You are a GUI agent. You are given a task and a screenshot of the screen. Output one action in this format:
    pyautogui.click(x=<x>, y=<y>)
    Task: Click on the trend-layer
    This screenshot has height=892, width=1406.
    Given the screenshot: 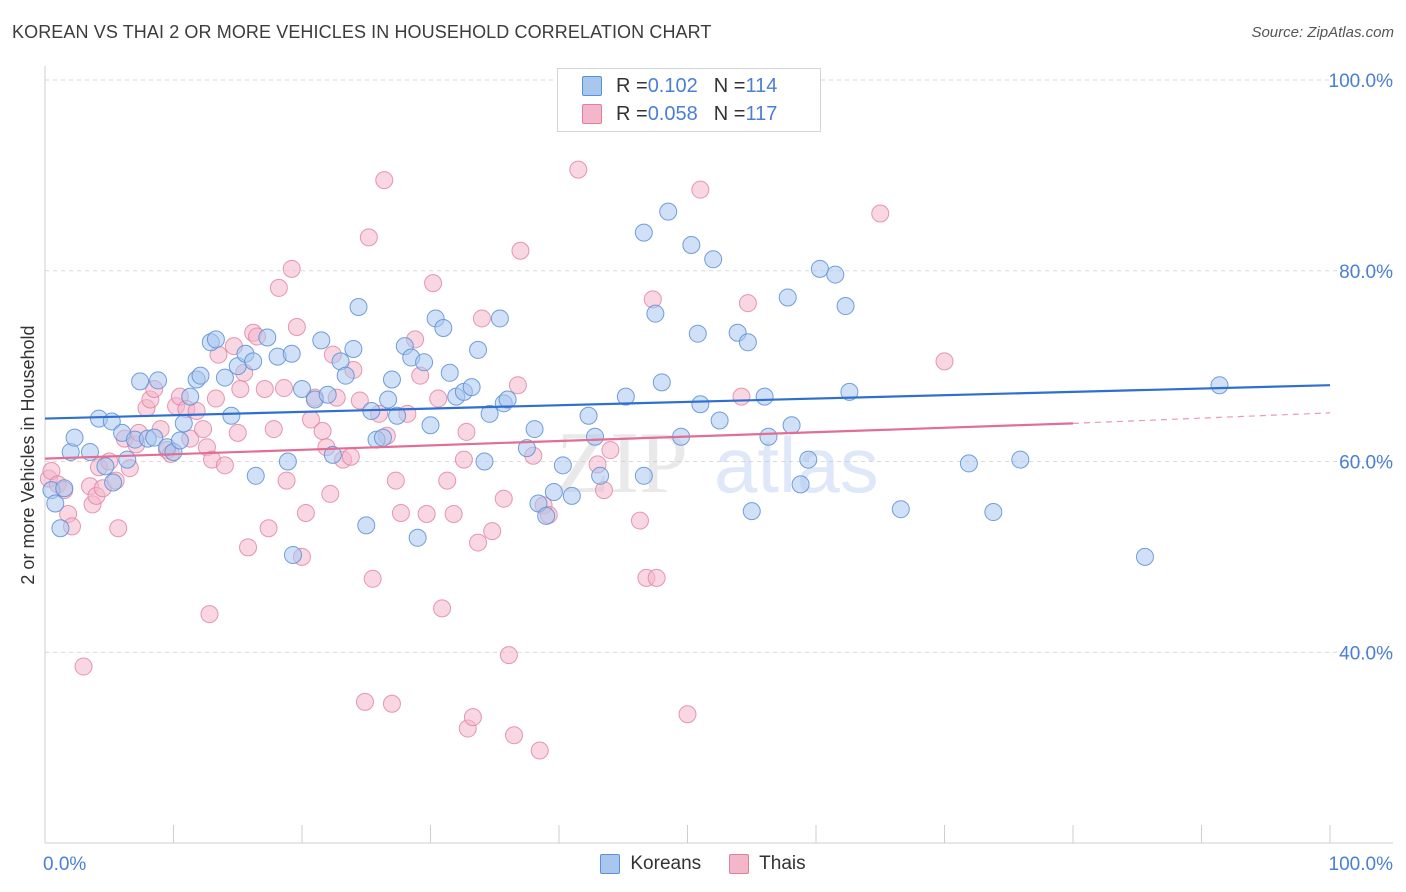 What is the action you would take?
    pyautogui.click(x=687, y=422)
    